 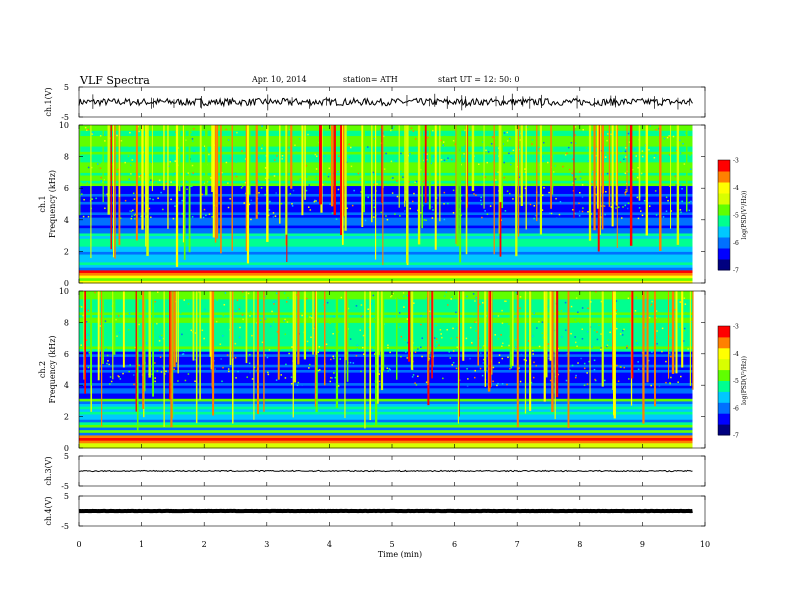 I want to click on y-axis-label: ch.1, so click(x=42, y=203).